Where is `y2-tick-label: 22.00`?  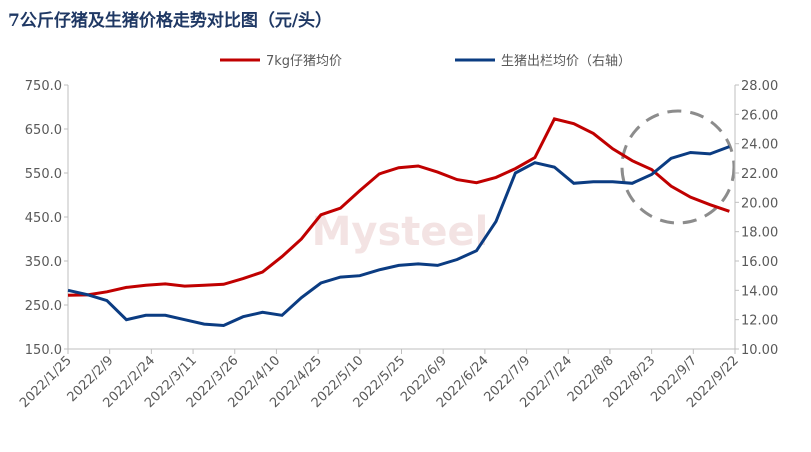 y2-tick-label: 22.00 is located at coordinates (759, 174).